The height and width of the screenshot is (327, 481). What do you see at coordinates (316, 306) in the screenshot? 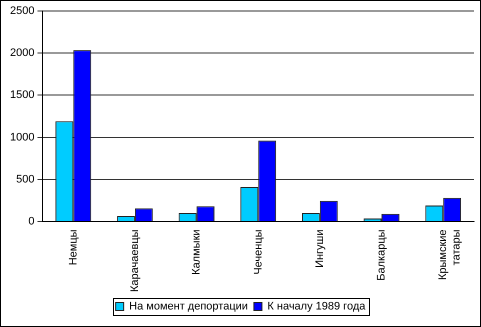
I see `legend-label: К началу 1989 года` at bounding box center [316, 306].